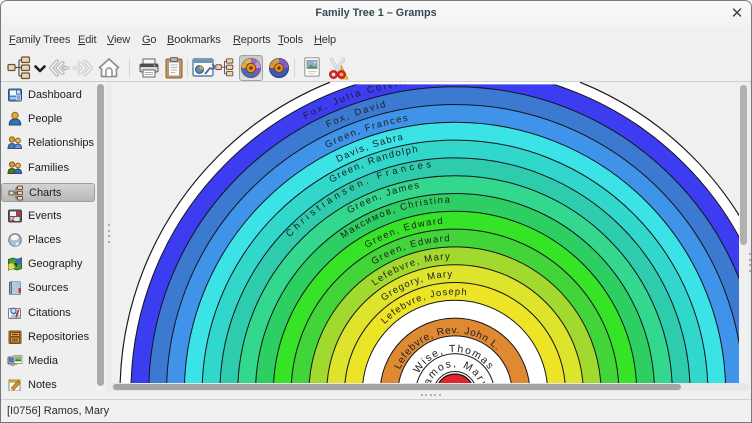 This screenshot has width=752, height=423. What do you see at coordinates (13, 219) in the screenshot?
I see `svg-text: 2` at bounding box center [13, 219].